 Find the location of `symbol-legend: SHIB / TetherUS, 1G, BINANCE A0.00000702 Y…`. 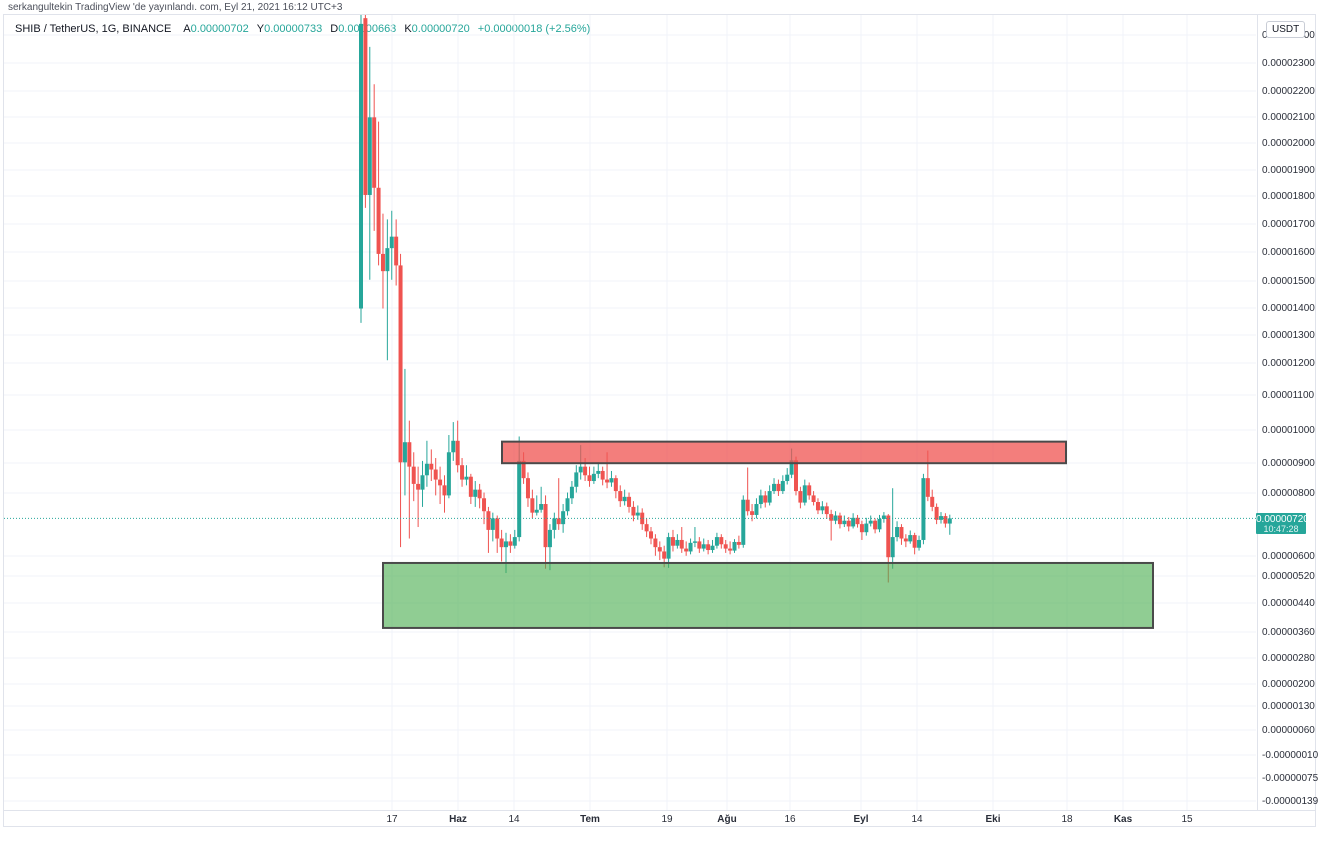

symbol-legend: SHIB / TetherUS, 1G, BINANCE A0.00000702 Y… is located at coordinates (302, 29).